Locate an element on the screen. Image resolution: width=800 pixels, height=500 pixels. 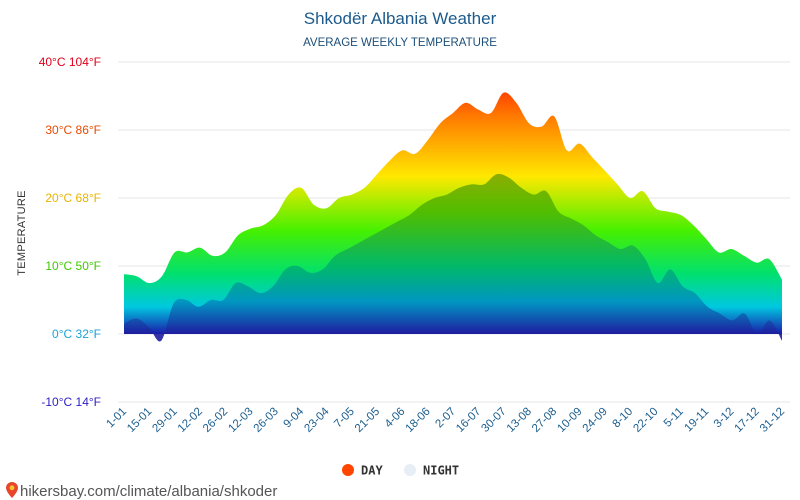
x-tick-label: 19-11 is located at coordinates (697, 420).